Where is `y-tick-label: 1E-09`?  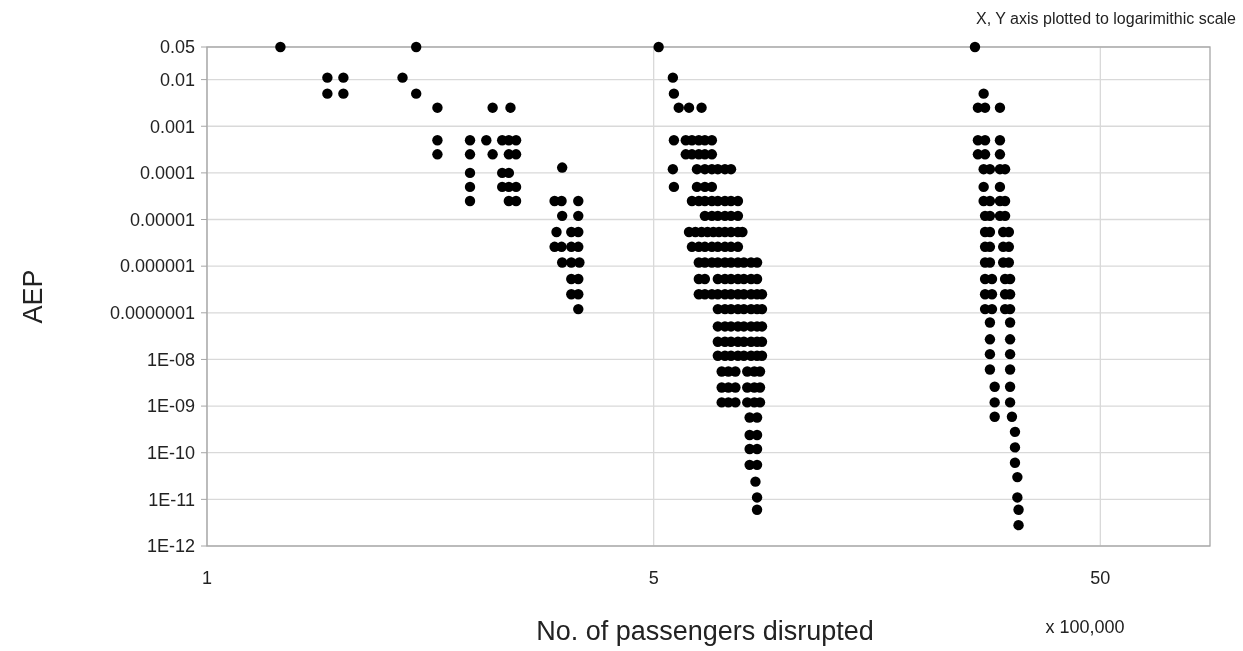 y-tick-label: 1E-09 is located at coordinates (170, 406).